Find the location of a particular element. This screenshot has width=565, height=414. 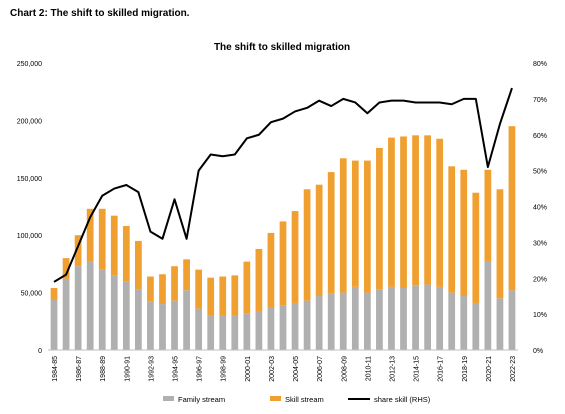

x-tick-label: 1984-85 is located at coordinates (55, 369).